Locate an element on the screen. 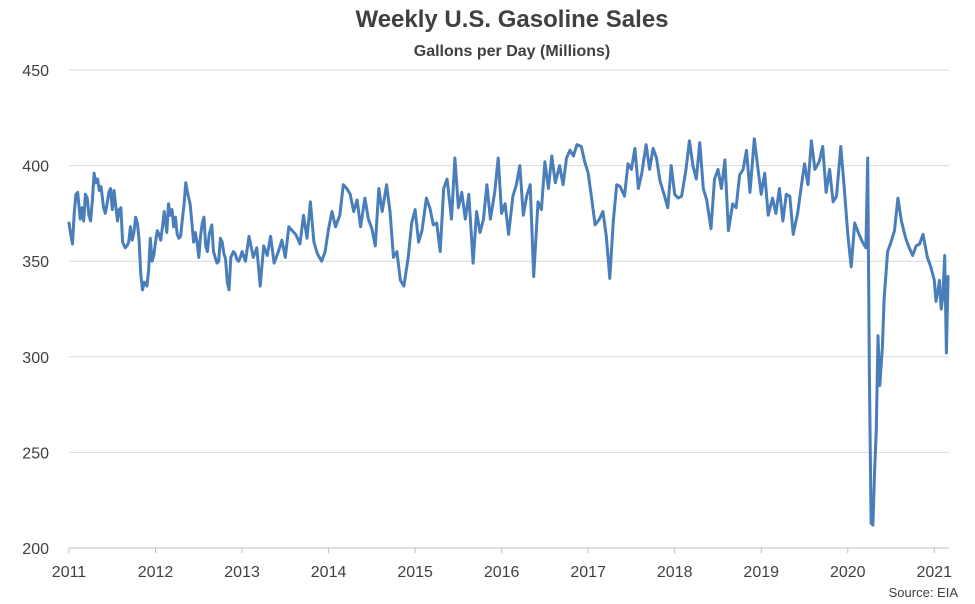  chart-title: Weekly U.S. Gasoline Sales is located at coordinates (512, 19).